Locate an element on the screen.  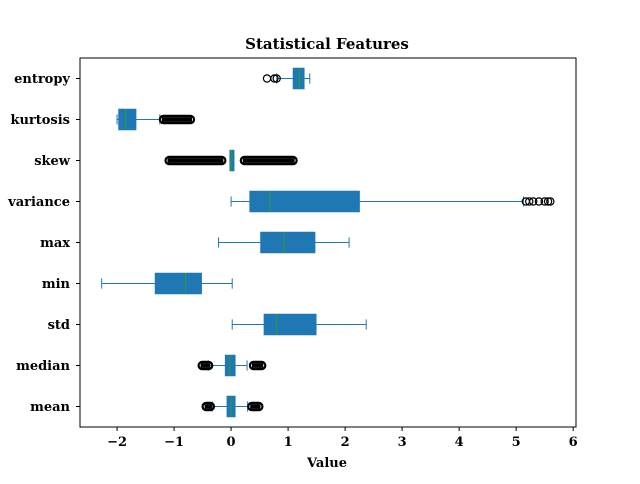
y-tick-label: variance is located at coordinates (38, 202).